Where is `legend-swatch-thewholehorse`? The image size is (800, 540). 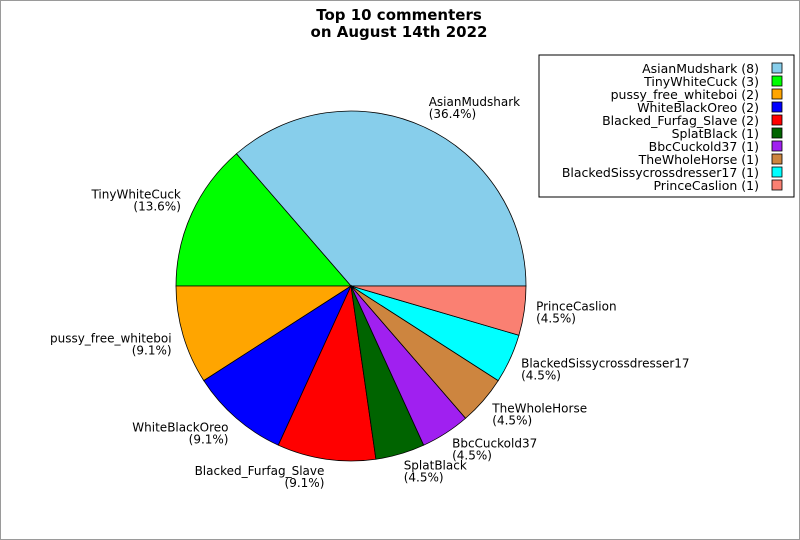 legend-swatch-thewholehorse is located at coordinates (777, 159).